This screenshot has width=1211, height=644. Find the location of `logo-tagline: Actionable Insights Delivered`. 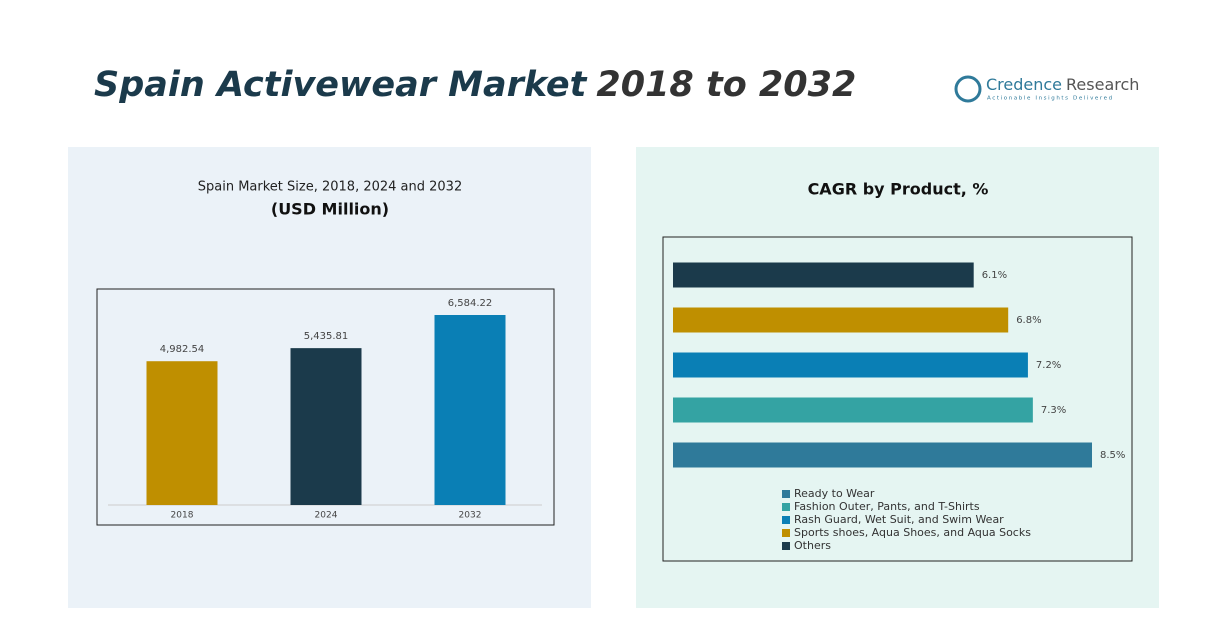

logo-tagline: Actionable Insights Delivered is located at coordinates (1050, 99).